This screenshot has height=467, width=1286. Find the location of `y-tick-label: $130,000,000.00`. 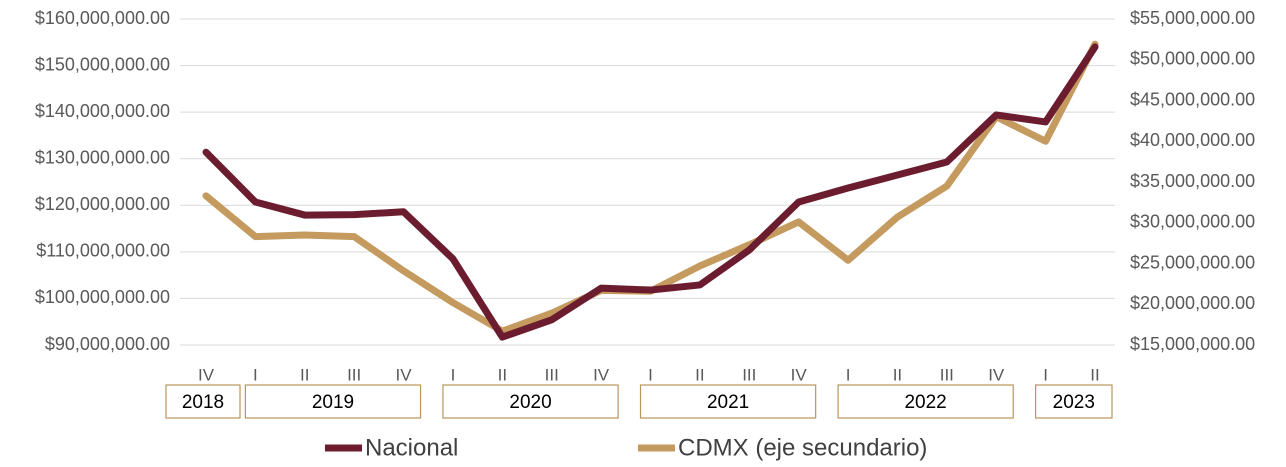

y-tick-label: $130,000,000.00 is located at coordinates (102, 157).